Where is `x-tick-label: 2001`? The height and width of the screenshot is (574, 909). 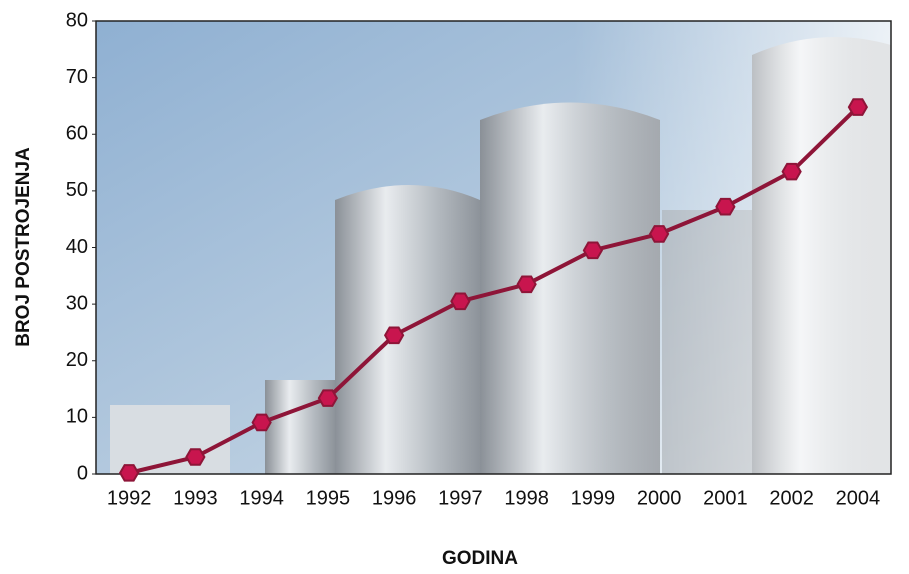
x-tick-label: 2001 is located at coordinates (725, 498).